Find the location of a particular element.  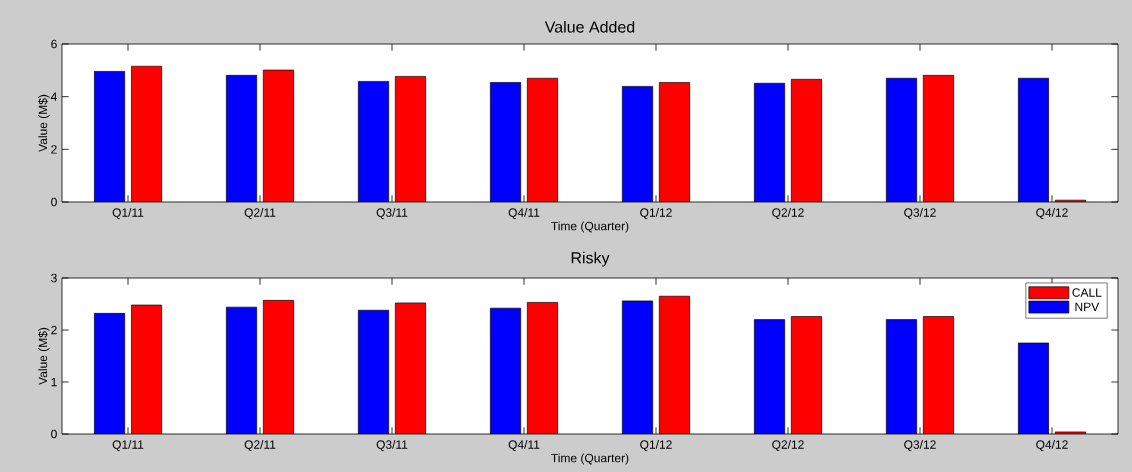

y-tick-label: 6 is located at coordinates (54, 44).